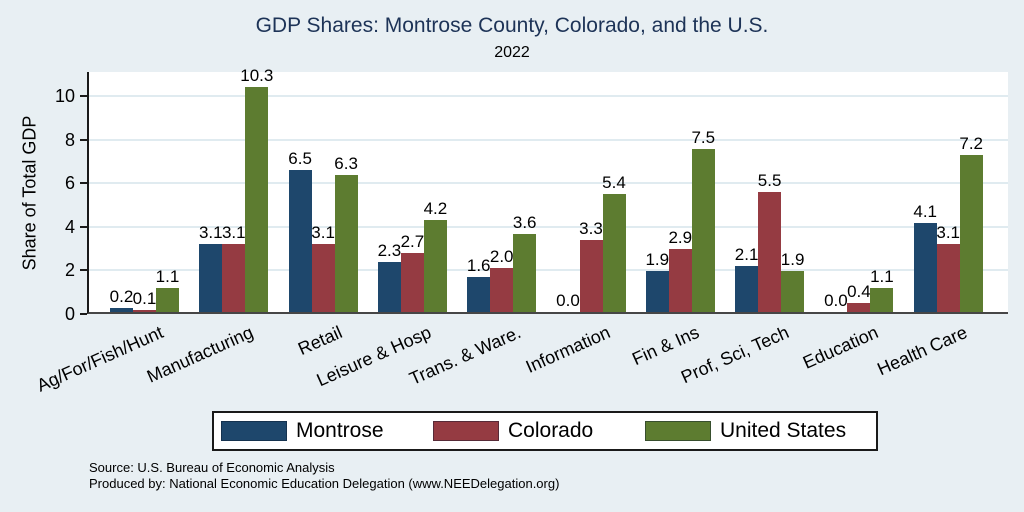 Image resolution: width=1024 pixels, height=512 pixels. I want to click on bar-value-label: 3.6, so click(524, 222).